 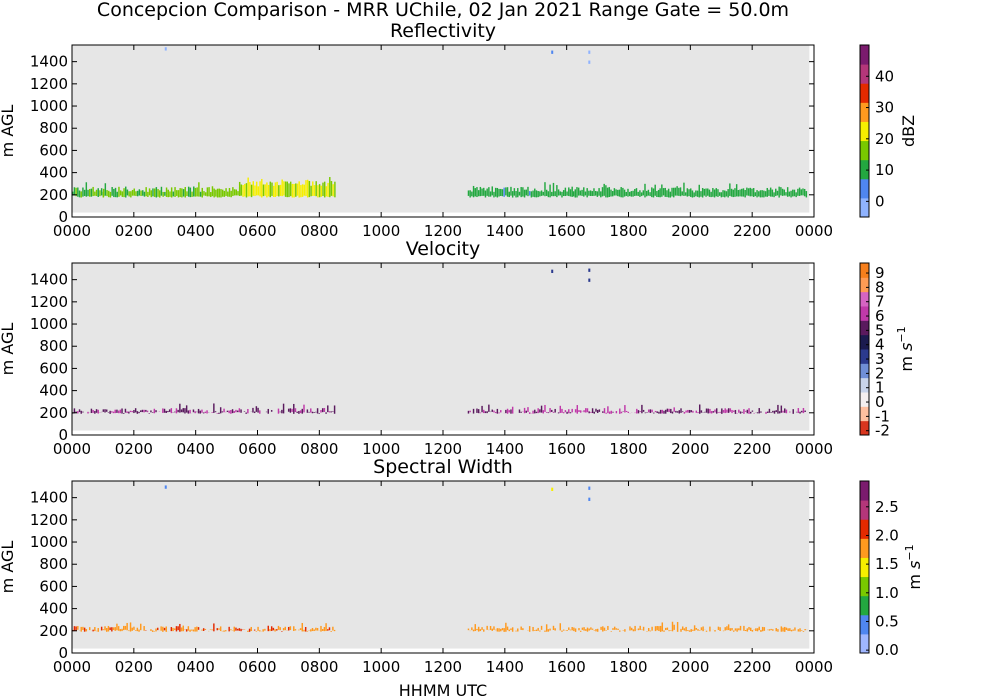 I want to click on x-tick-label: 1000, so click(x=381, y=667).